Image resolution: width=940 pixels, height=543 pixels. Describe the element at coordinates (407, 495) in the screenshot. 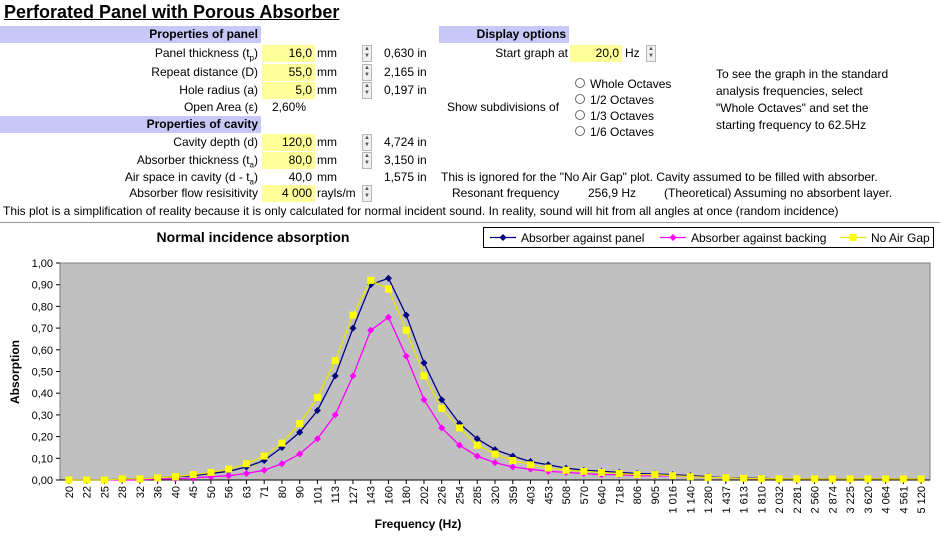

I see `x-tick-label: 180` at that location.